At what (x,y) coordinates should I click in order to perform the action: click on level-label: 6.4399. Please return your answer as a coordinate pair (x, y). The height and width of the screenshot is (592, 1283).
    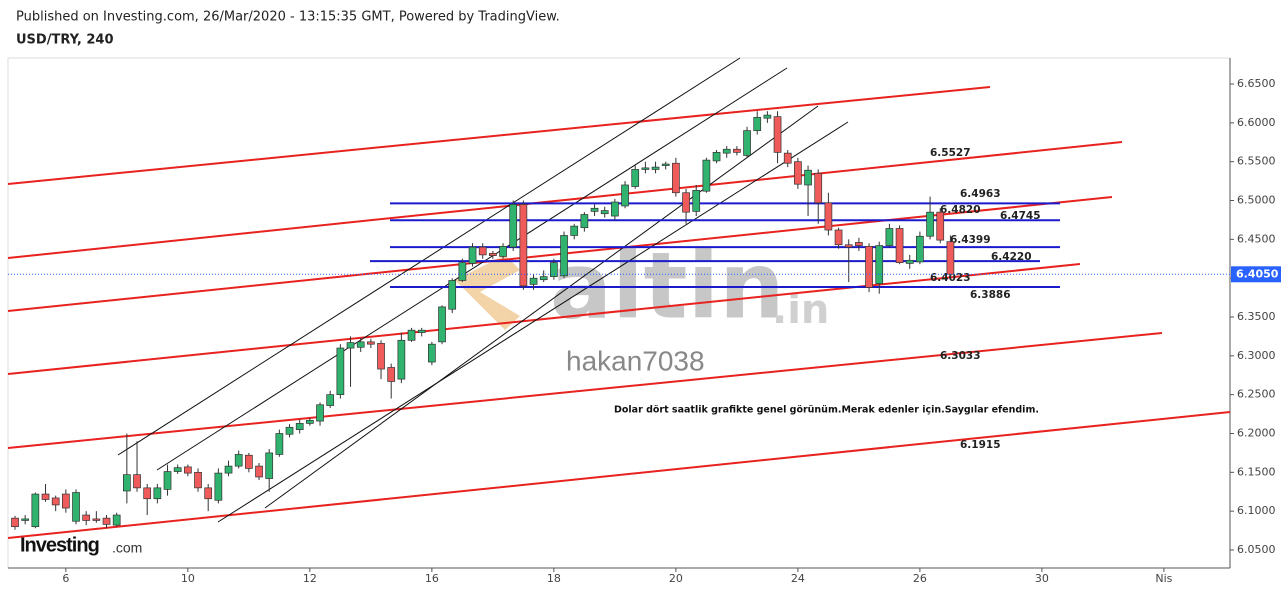
    Looking at the image, I should click on (970, 240).